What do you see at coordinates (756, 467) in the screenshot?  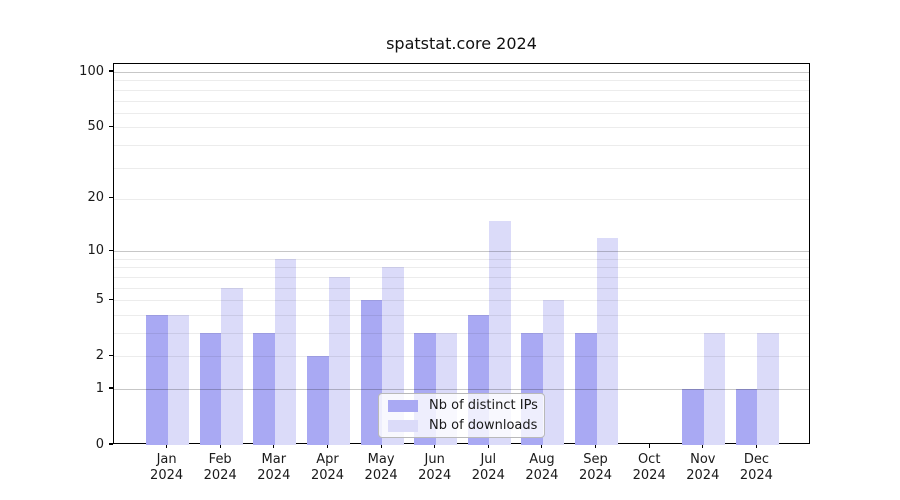 I see `x-tick-label: Dec 2024` at bounding box center [756, 467].